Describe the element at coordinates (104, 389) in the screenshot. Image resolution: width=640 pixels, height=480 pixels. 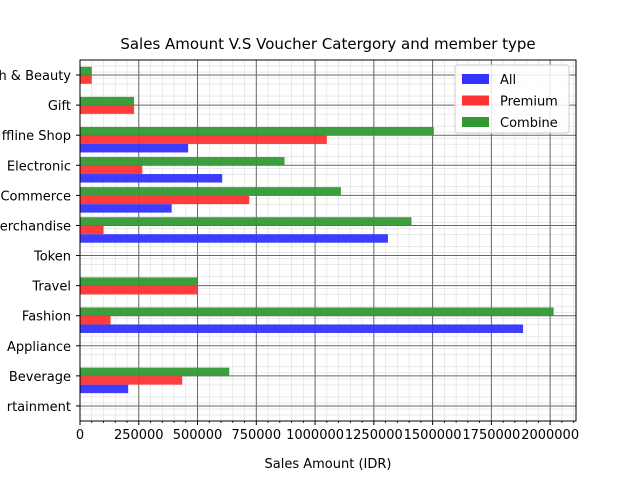
I see `bar-all-food-beverage` at that location.